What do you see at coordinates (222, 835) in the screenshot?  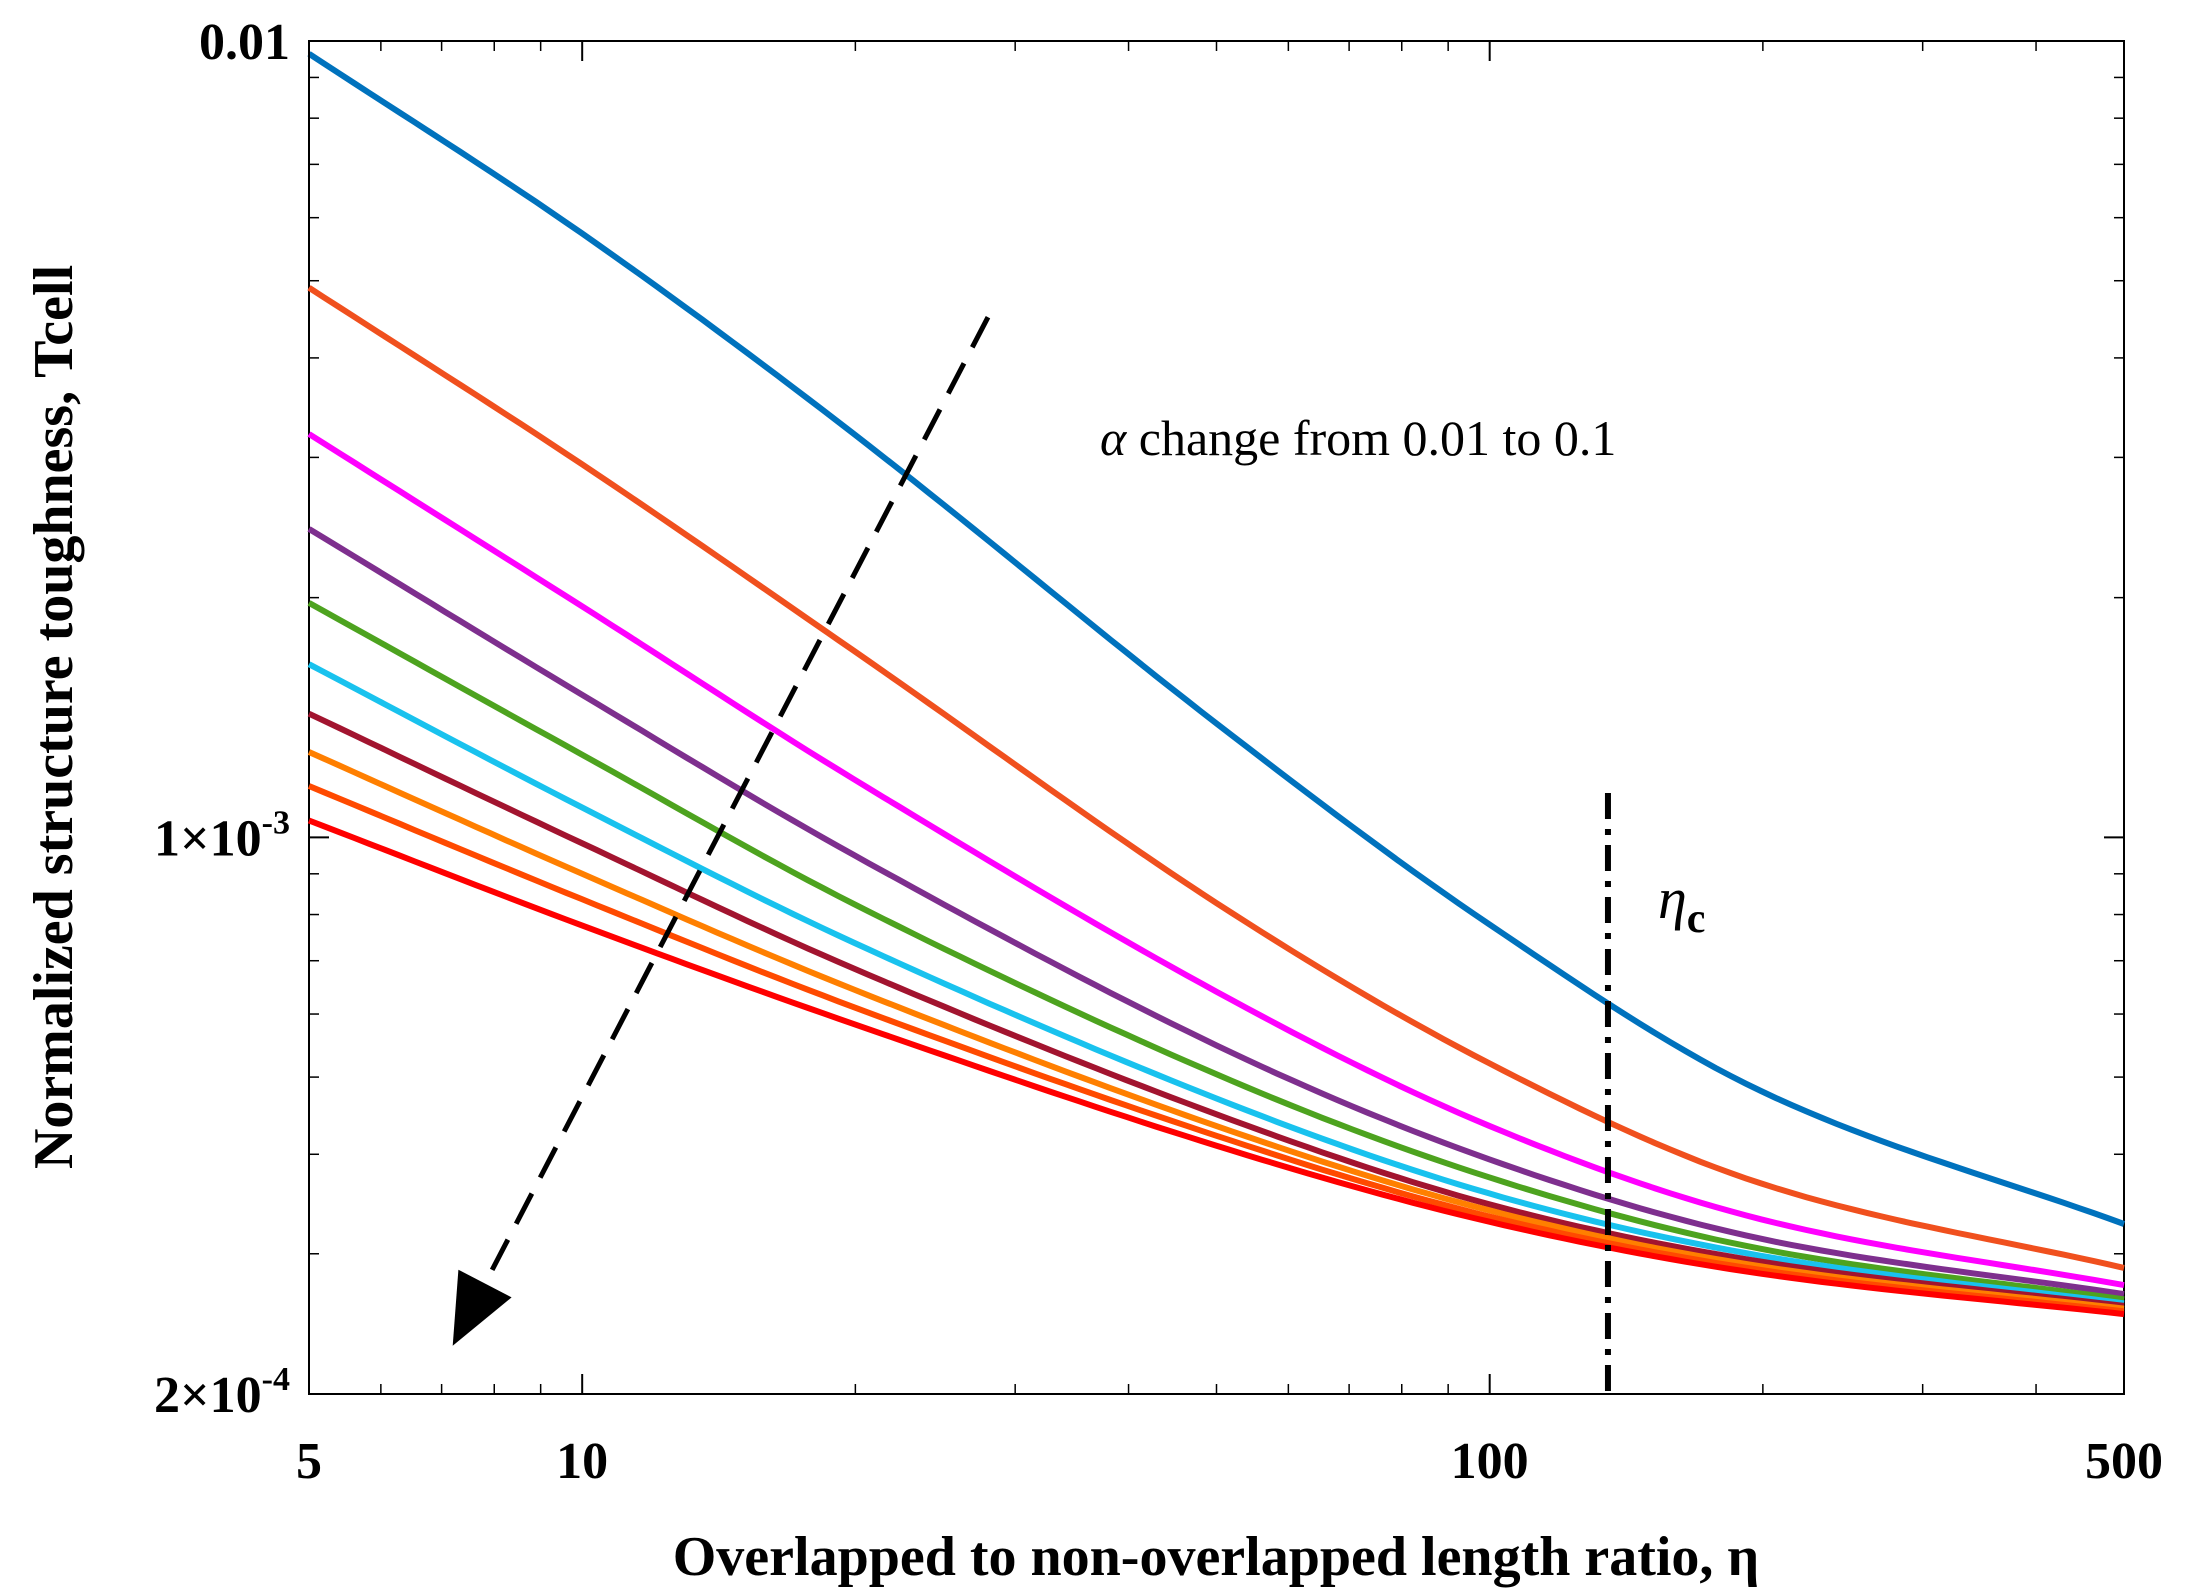 I see `y-tick-label: 1×10⁻³` at bounding box center [222, 835].